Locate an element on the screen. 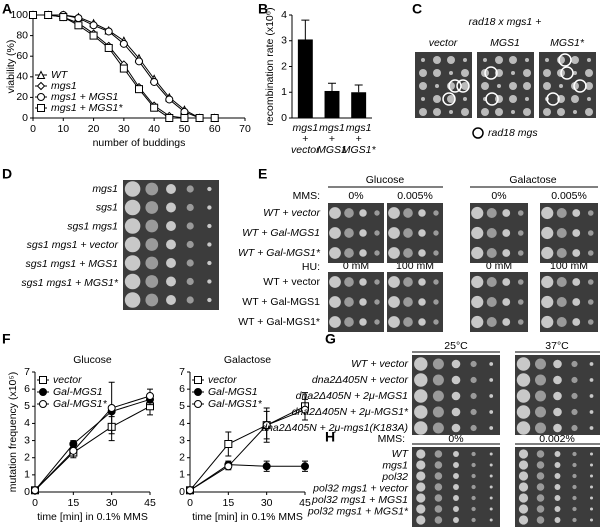 The width and height of the screenshot is (608, 528). row-label: pol32 mgs1 + MGS1* is located at coordinates (358, 511).